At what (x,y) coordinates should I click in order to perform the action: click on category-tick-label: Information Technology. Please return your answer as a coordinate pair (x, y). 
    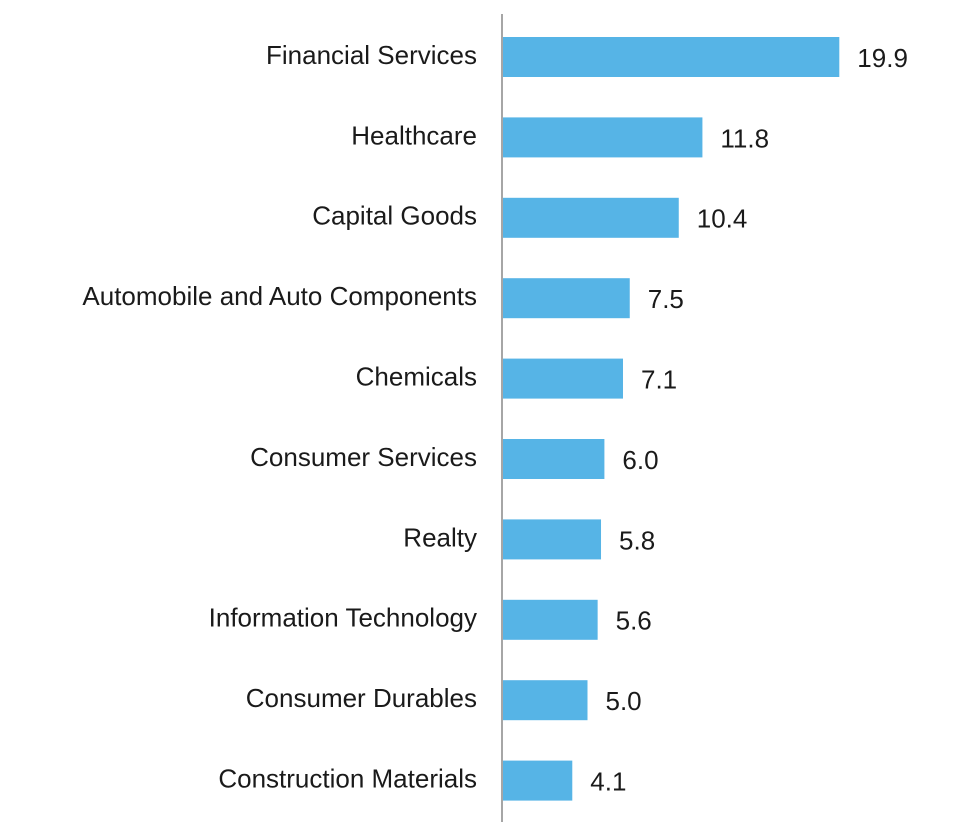
    Looking at the image, I should click on (343, 618).